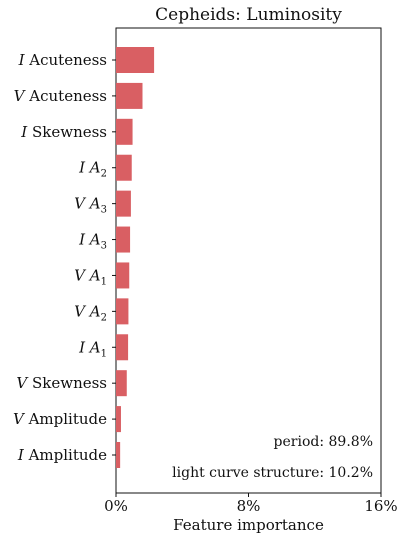  I want to click on category-label-1: V Acuteness, so click(60, 96).